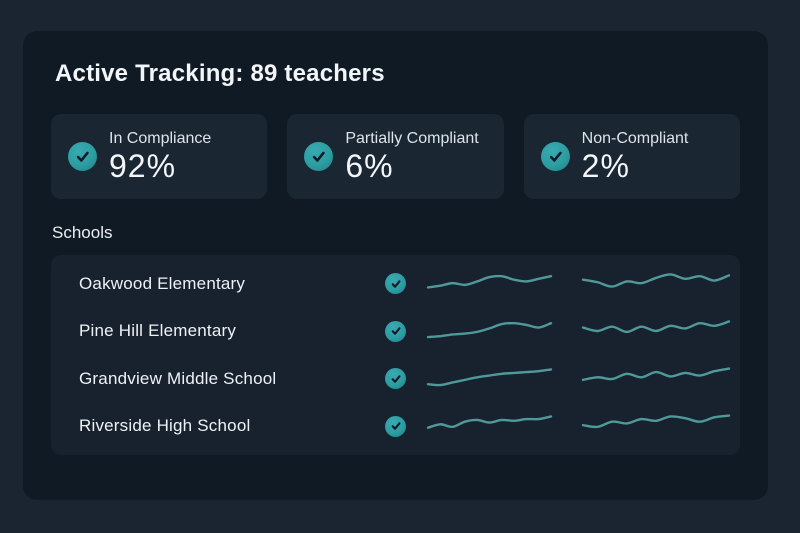 The height and width of the screenshot is (533, 800). I want to click on stat-card-partially-compliant: Partially Compliant 6%, so click(395, 156).